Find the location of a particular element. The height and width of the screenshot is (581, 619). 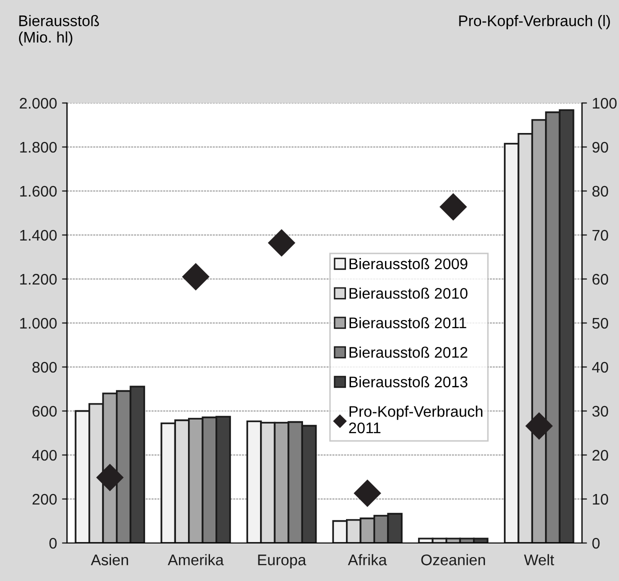

x-tick-label: Asien is located at coordinates (109, 560).